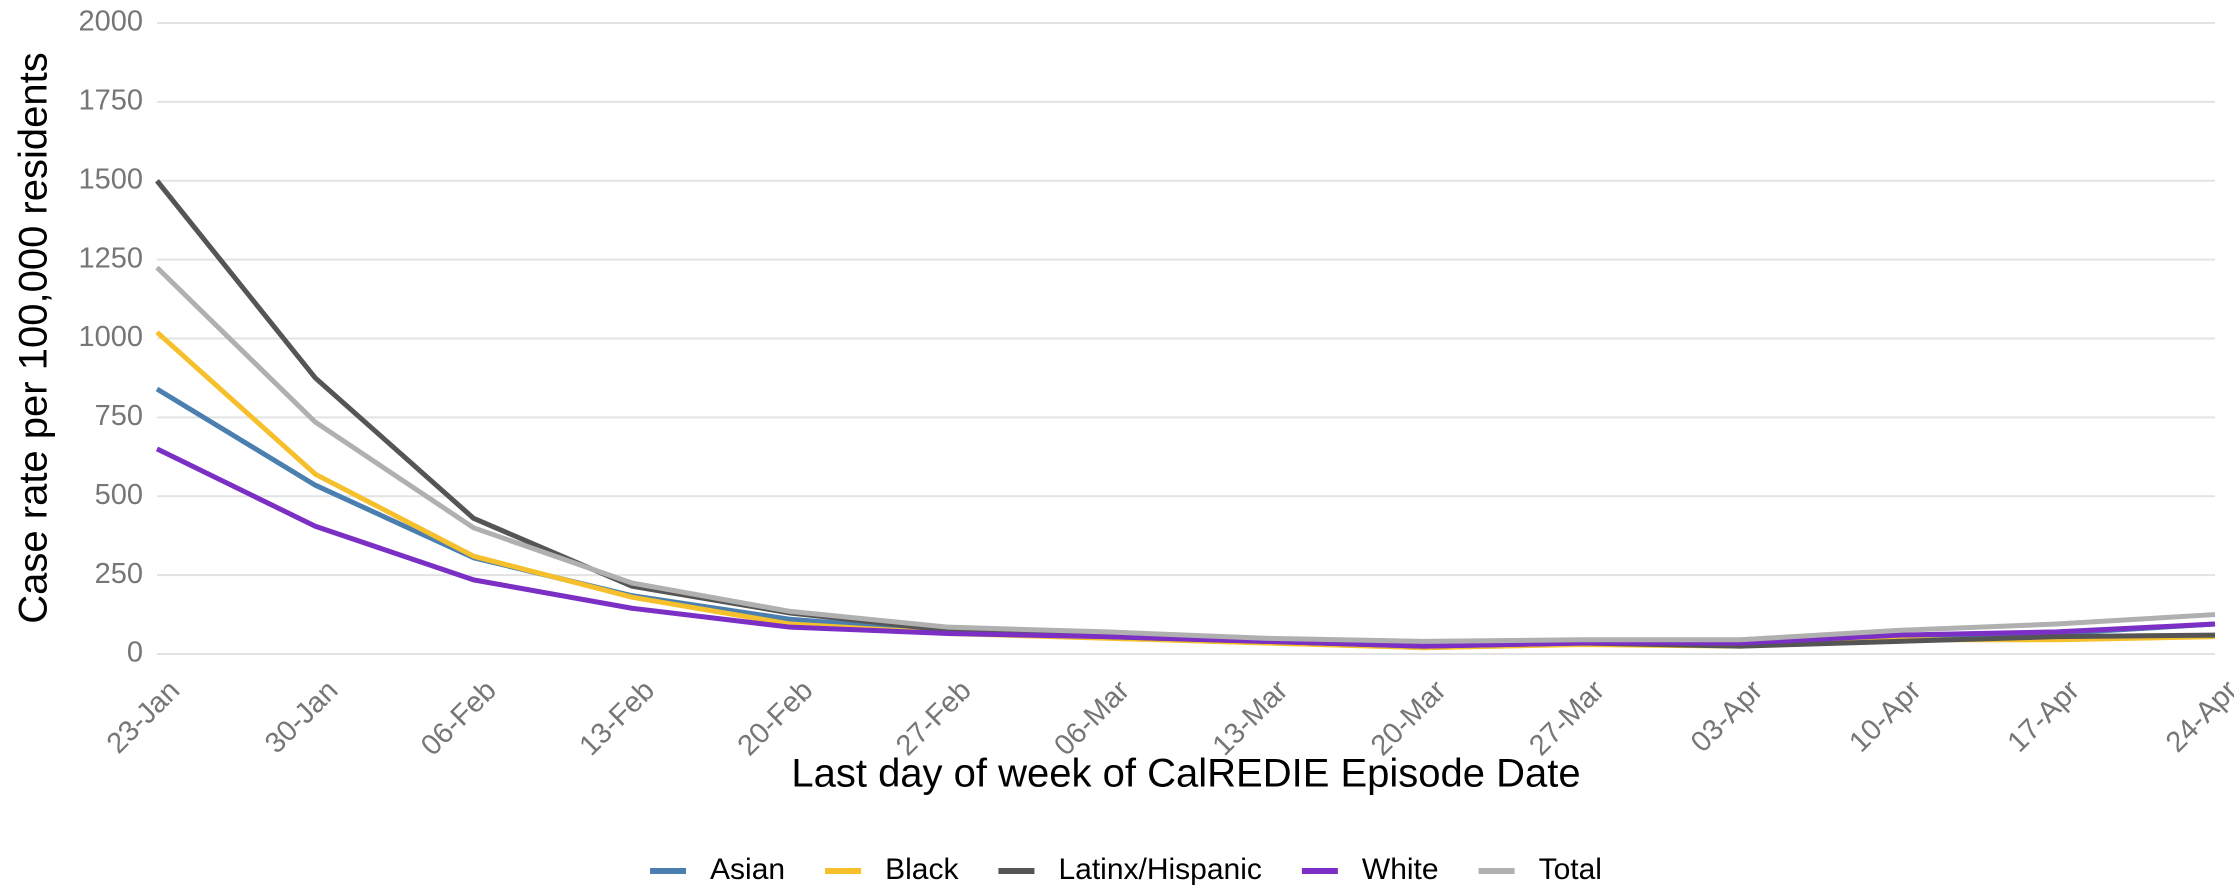 The image size is (2234, 885). Describe the element at coordinates (459, 718) in the screenshot. I see `x-tick-label: 06-Feb` at that location.